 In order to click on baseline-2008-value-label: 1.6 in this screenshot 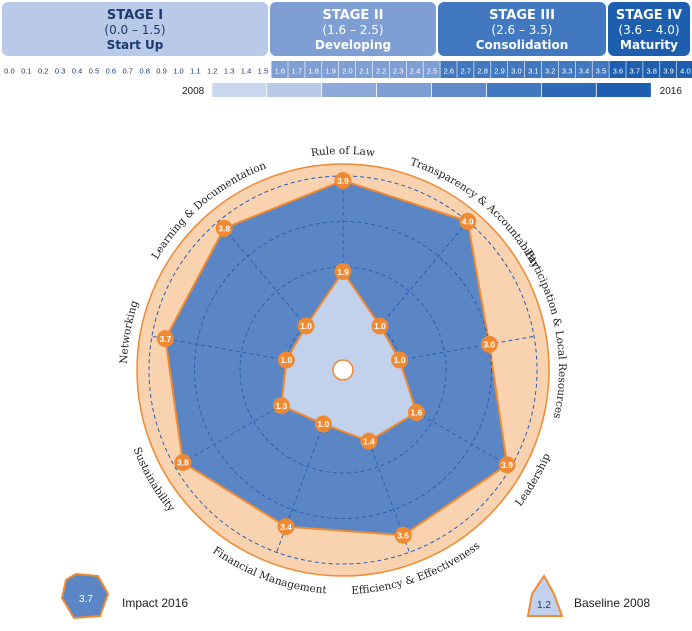, I will do `click(417, 413)`.